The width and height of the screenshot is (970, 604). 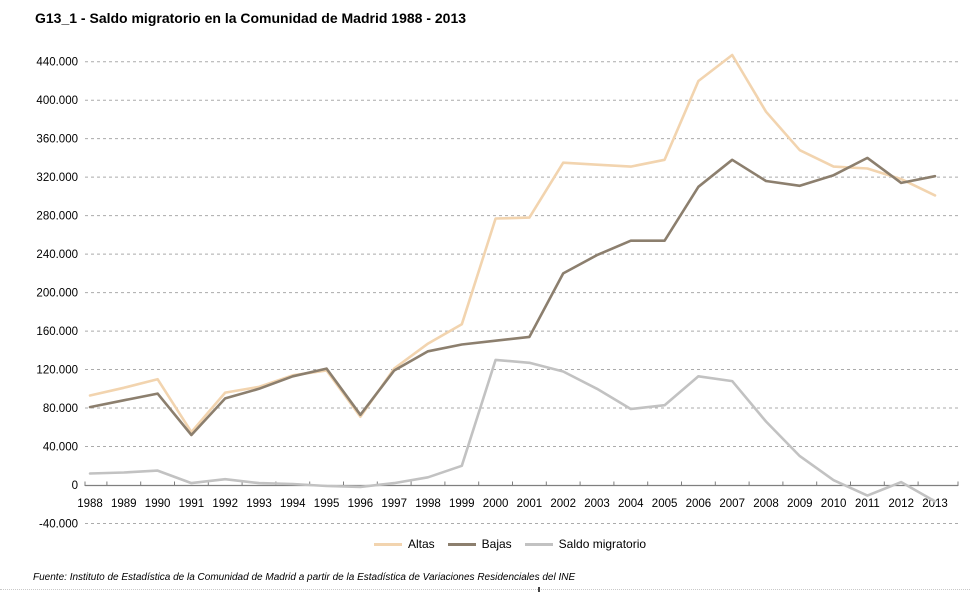 What do you see at coordinates (75, 486) in the screenshot?
I see `y-axis-tick-label: 0` at bounding box center [75, 486].